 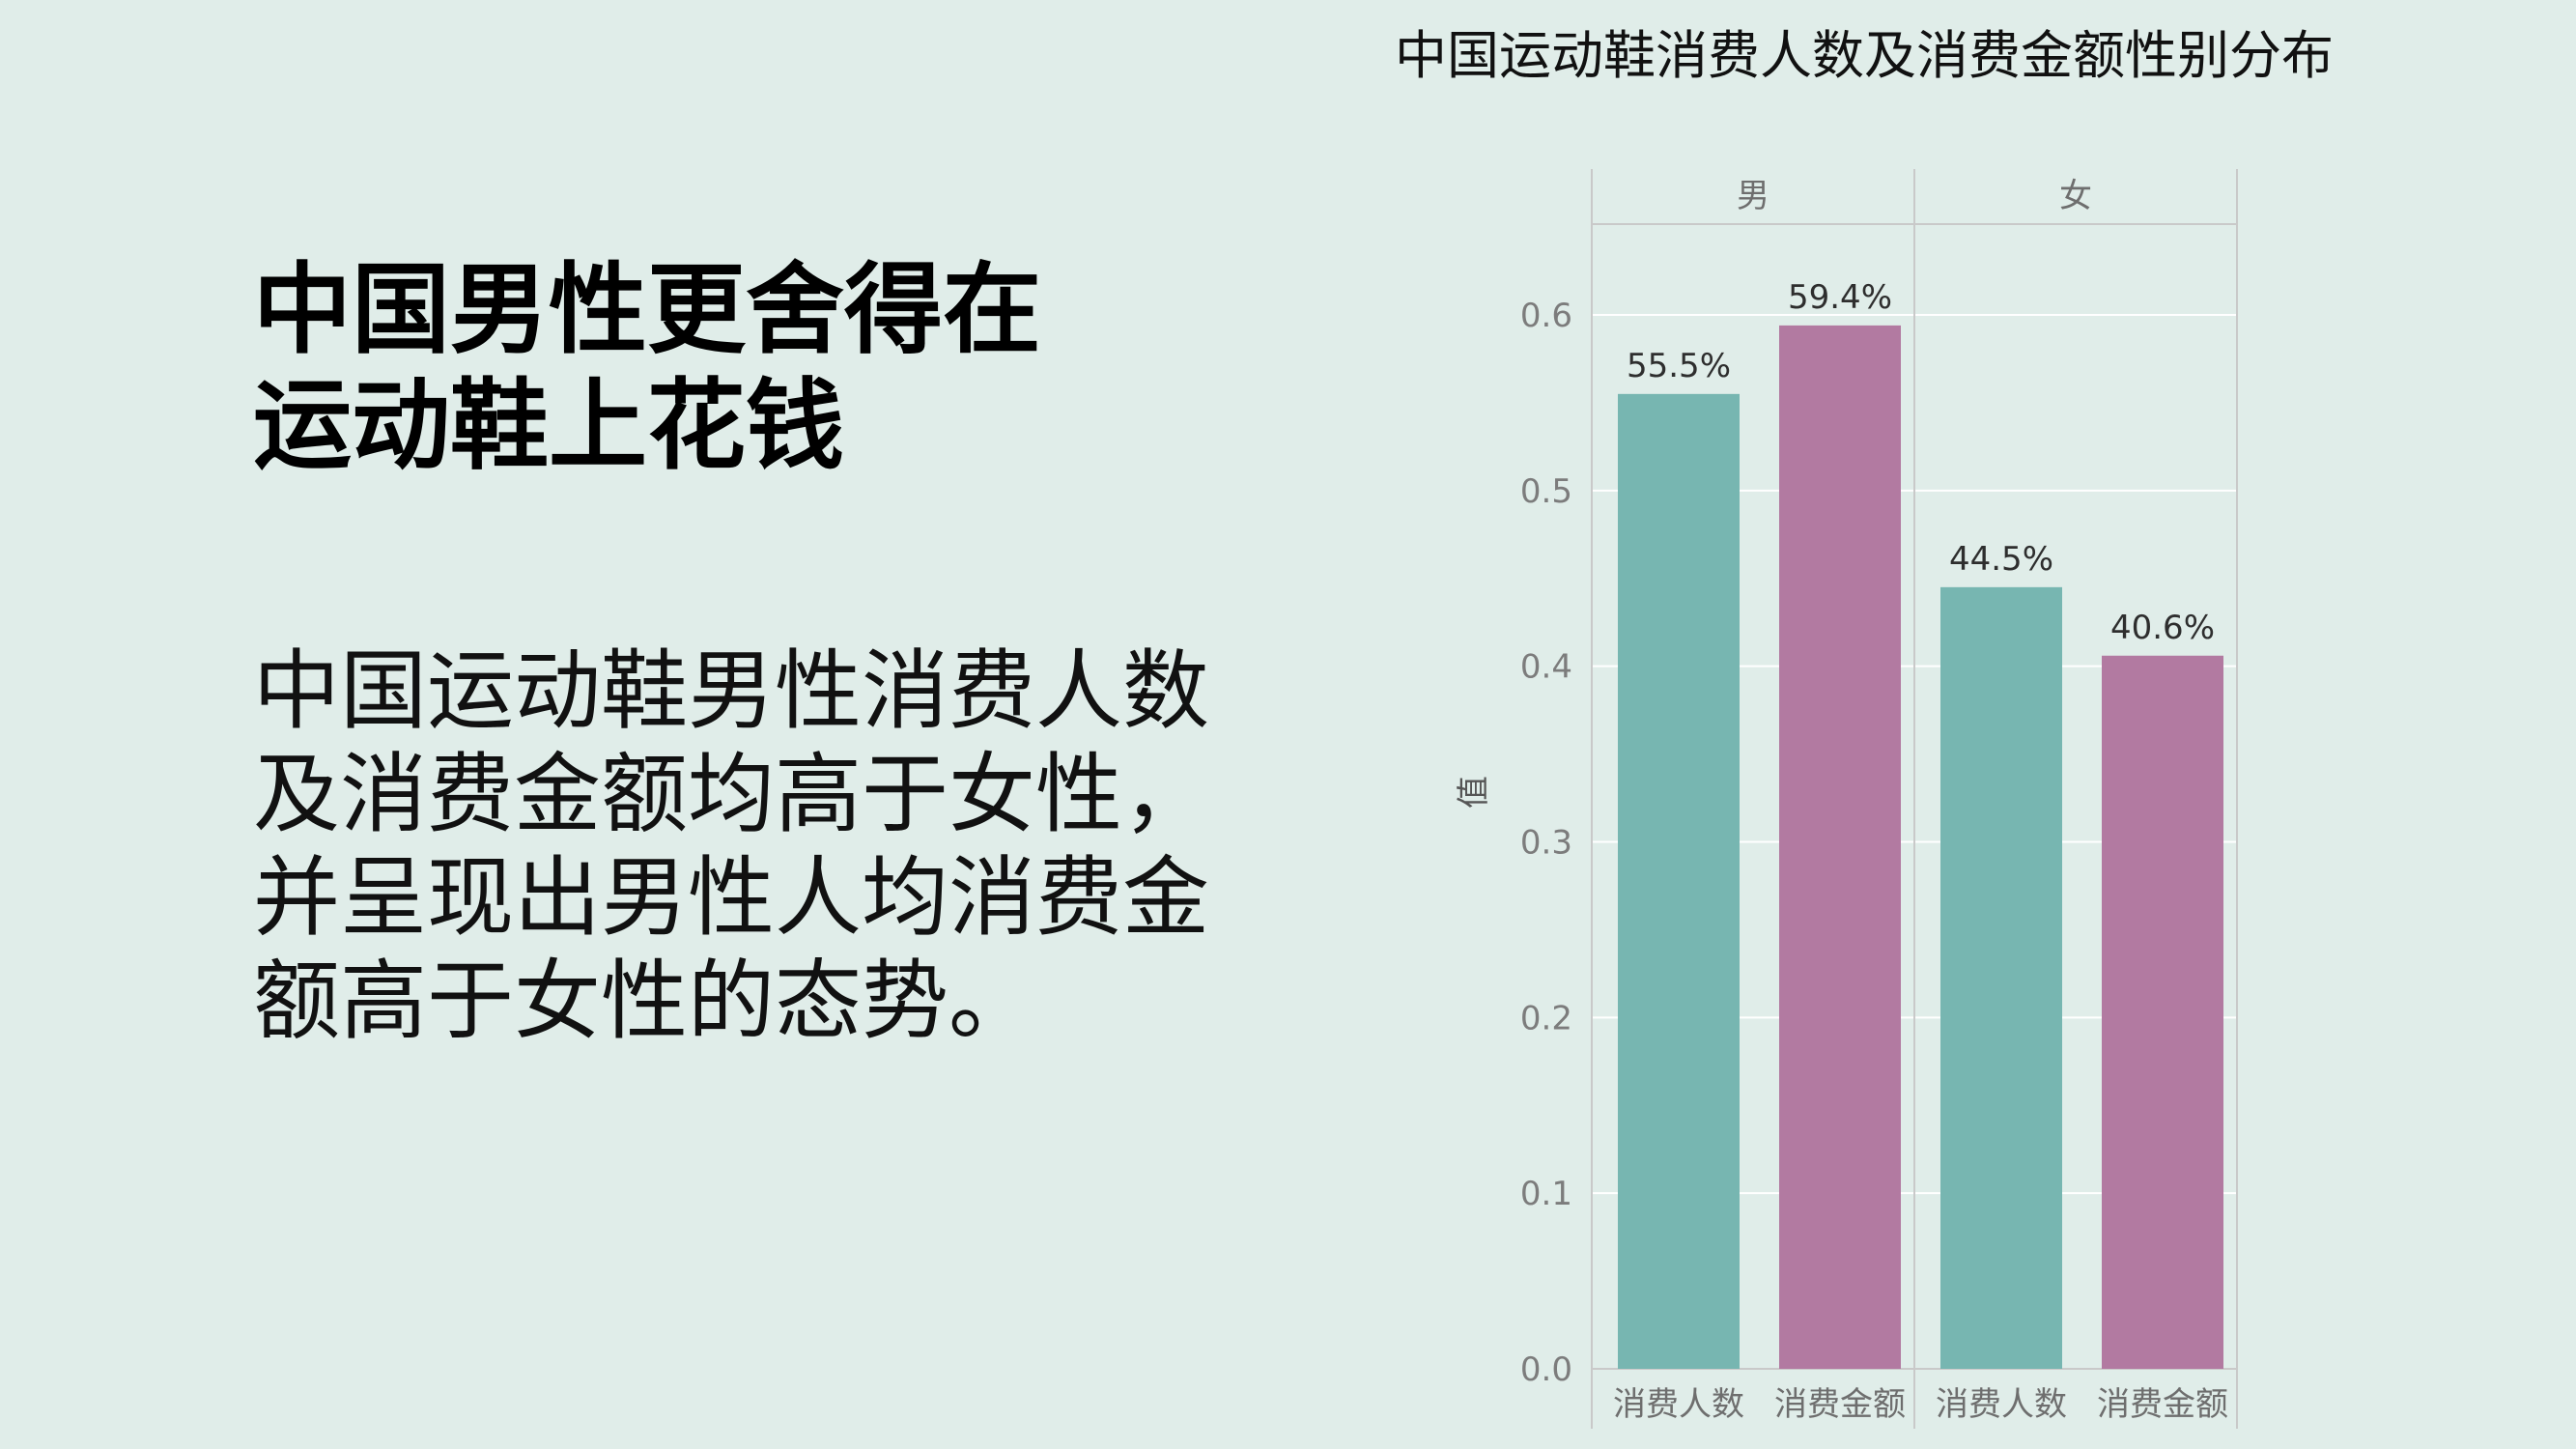 What do you see at coordinates (647, 310) in the screenshot?
I see `headline-line-1: 中国男性更舍得在` at bounding box center [647, 310].